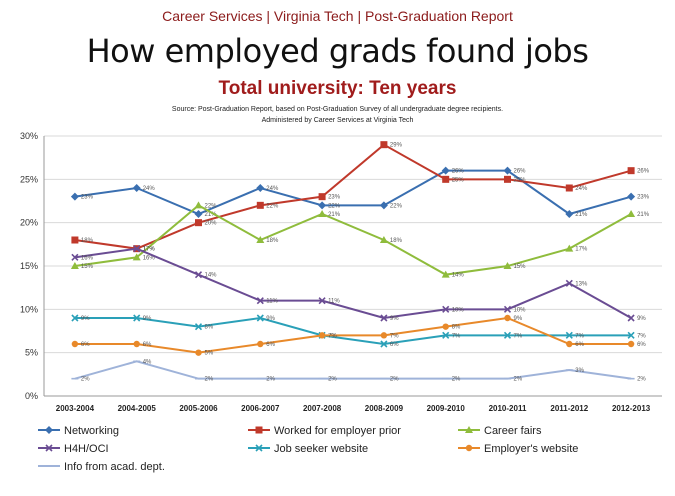  I want to click on data-label: 17%, so click(149, 250).